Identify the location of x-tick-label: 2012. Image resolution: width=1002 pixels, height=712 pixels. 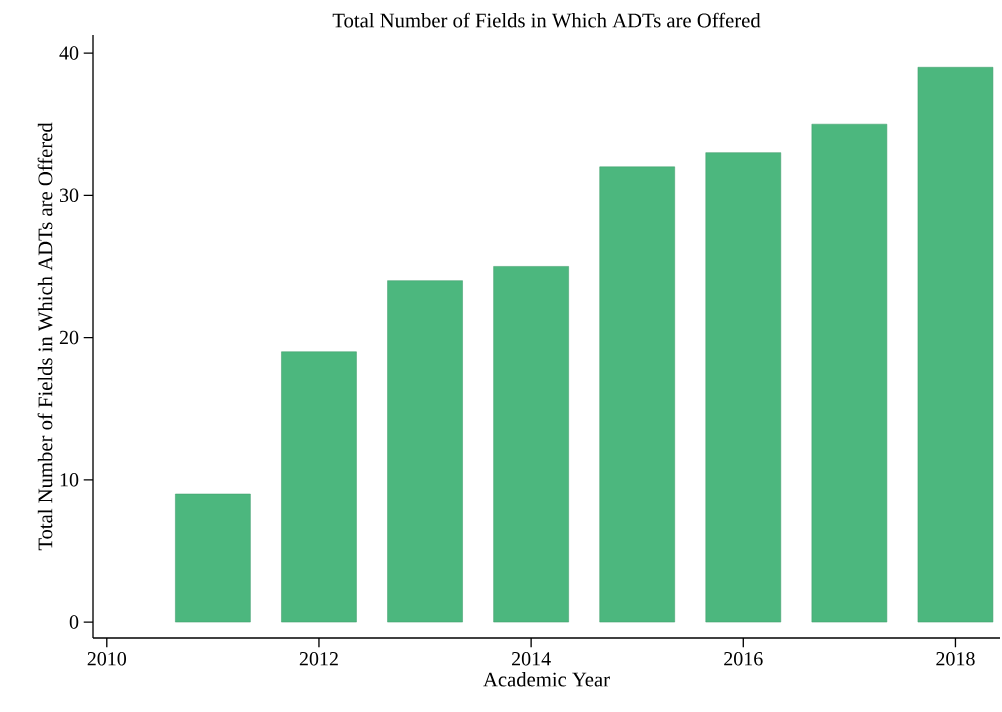
(318, 659).